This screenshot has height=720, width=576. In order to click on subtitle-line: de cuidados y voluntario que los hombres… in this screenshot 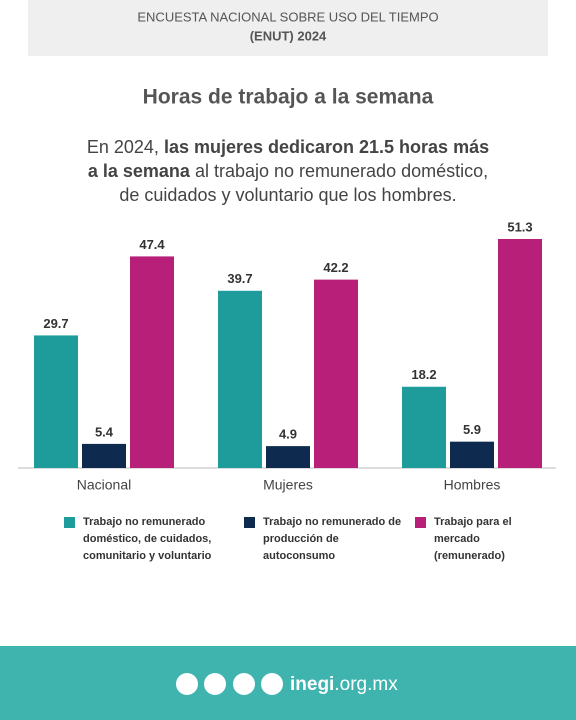, I will do `click(287, 195)`.